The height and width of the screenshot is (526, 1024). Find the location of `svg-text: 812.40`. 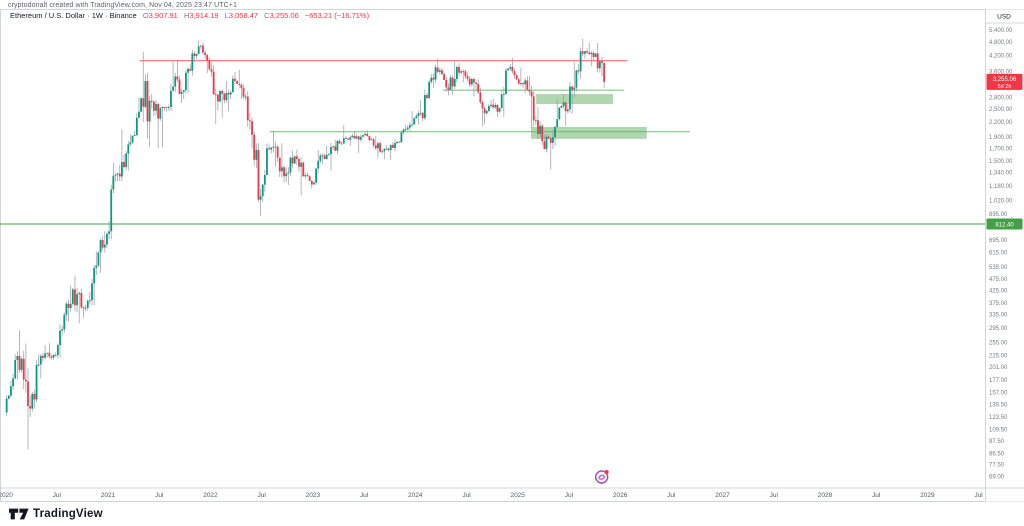

svg-text: 812.40 is located at coordinates (1004, 226).